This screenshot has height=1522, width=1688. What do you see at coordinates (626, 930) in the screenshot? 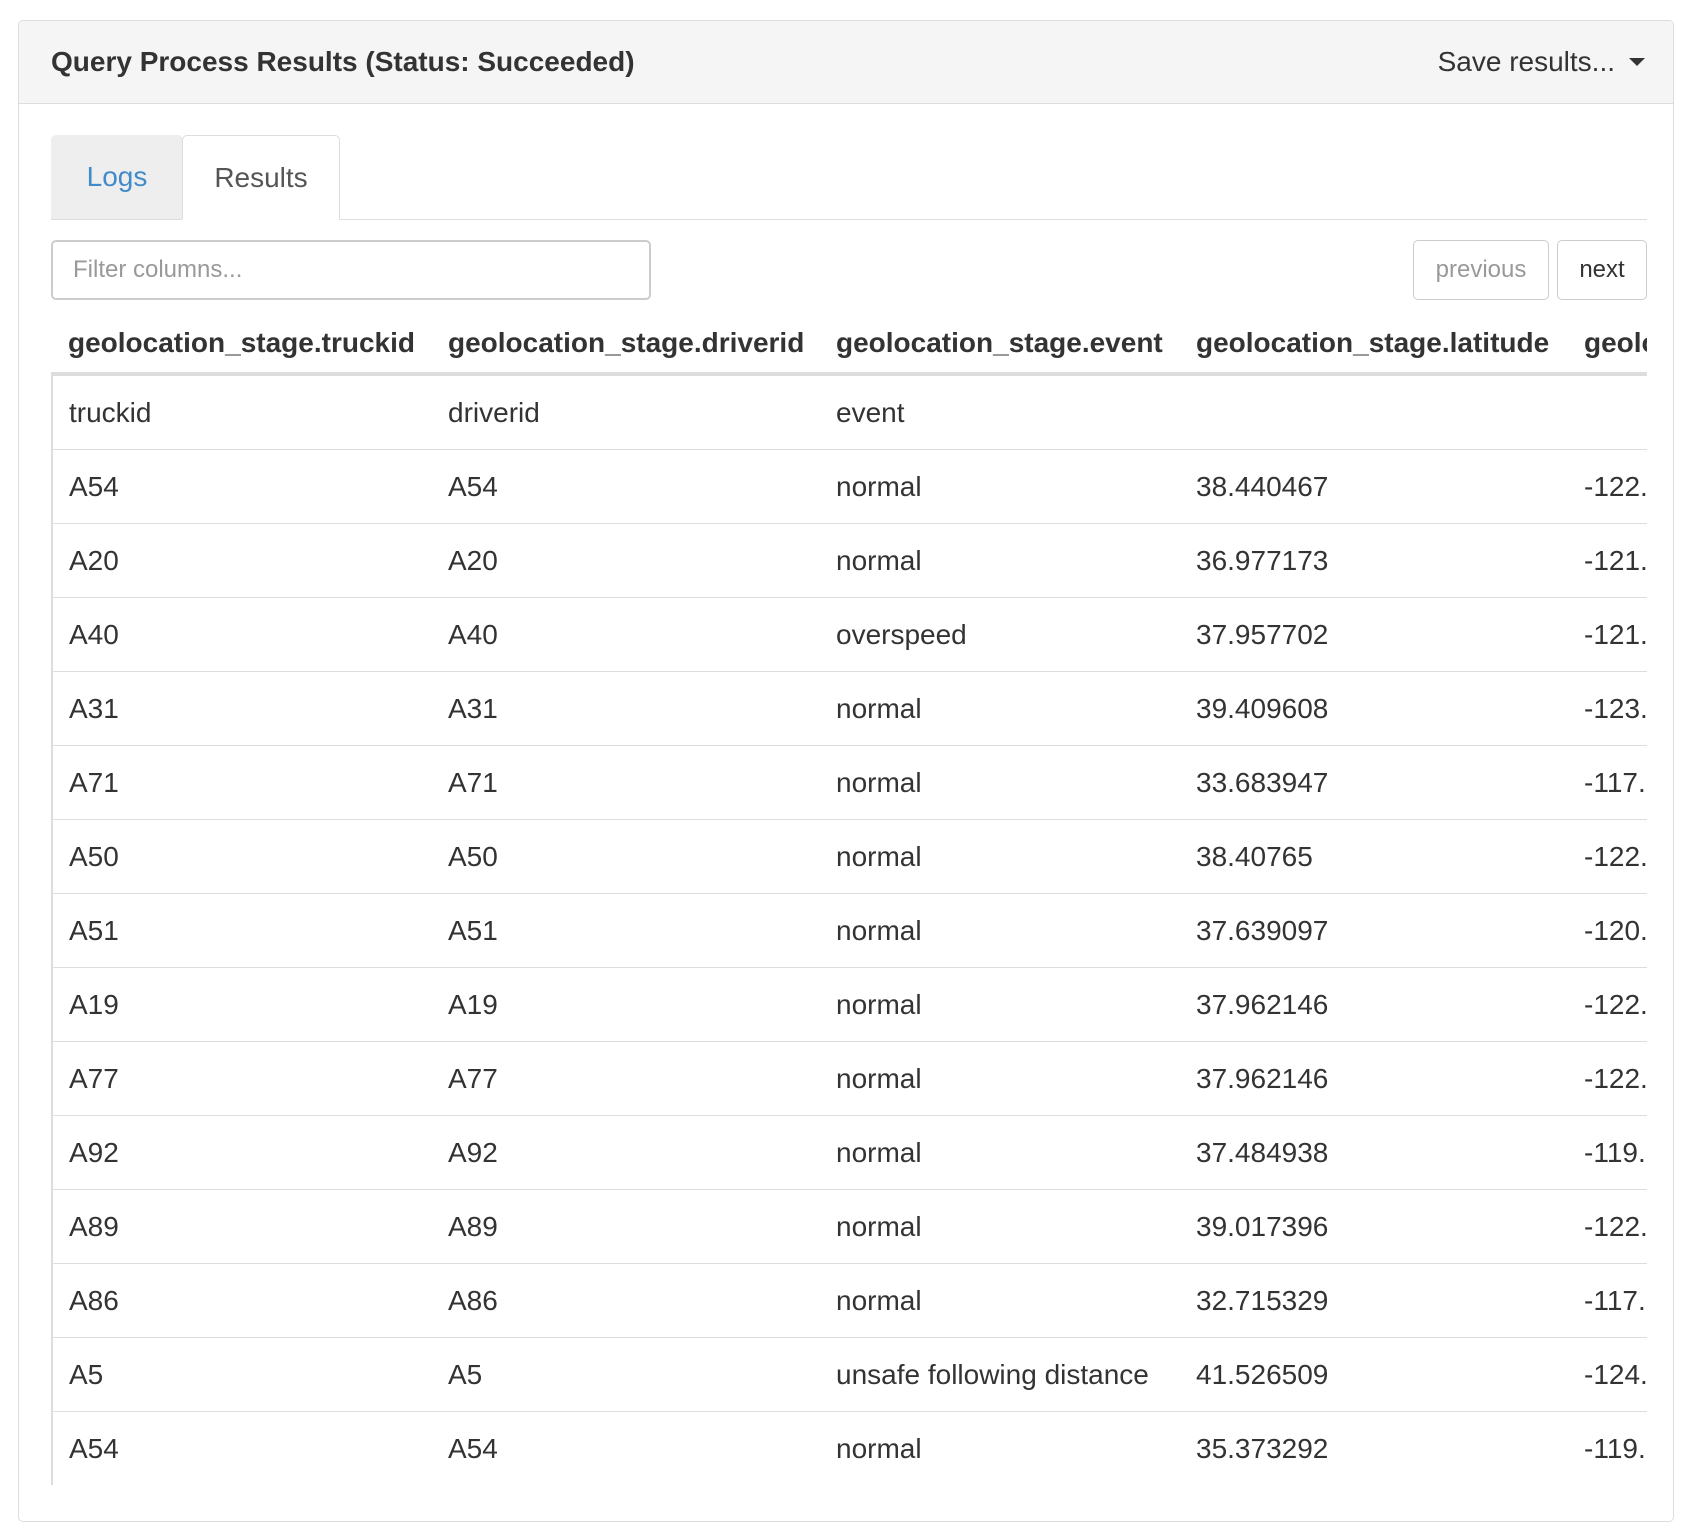
I see `table-cell: A51` at bounding box center [626, 930].